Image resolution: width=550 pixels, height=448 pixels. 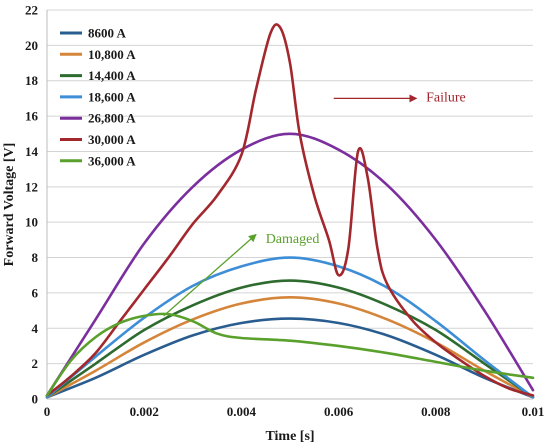 I want to click on legend-label: 14,400 A, so click(x=112, y=75).